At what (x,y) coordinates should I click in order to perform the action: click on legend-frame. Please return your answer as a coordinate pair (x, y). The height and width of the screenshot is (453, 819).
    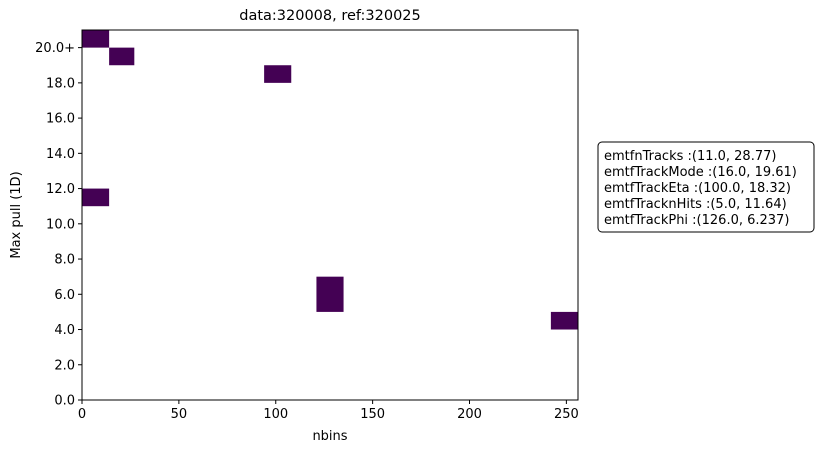
    Looking at the image, I should click on (706, 187).